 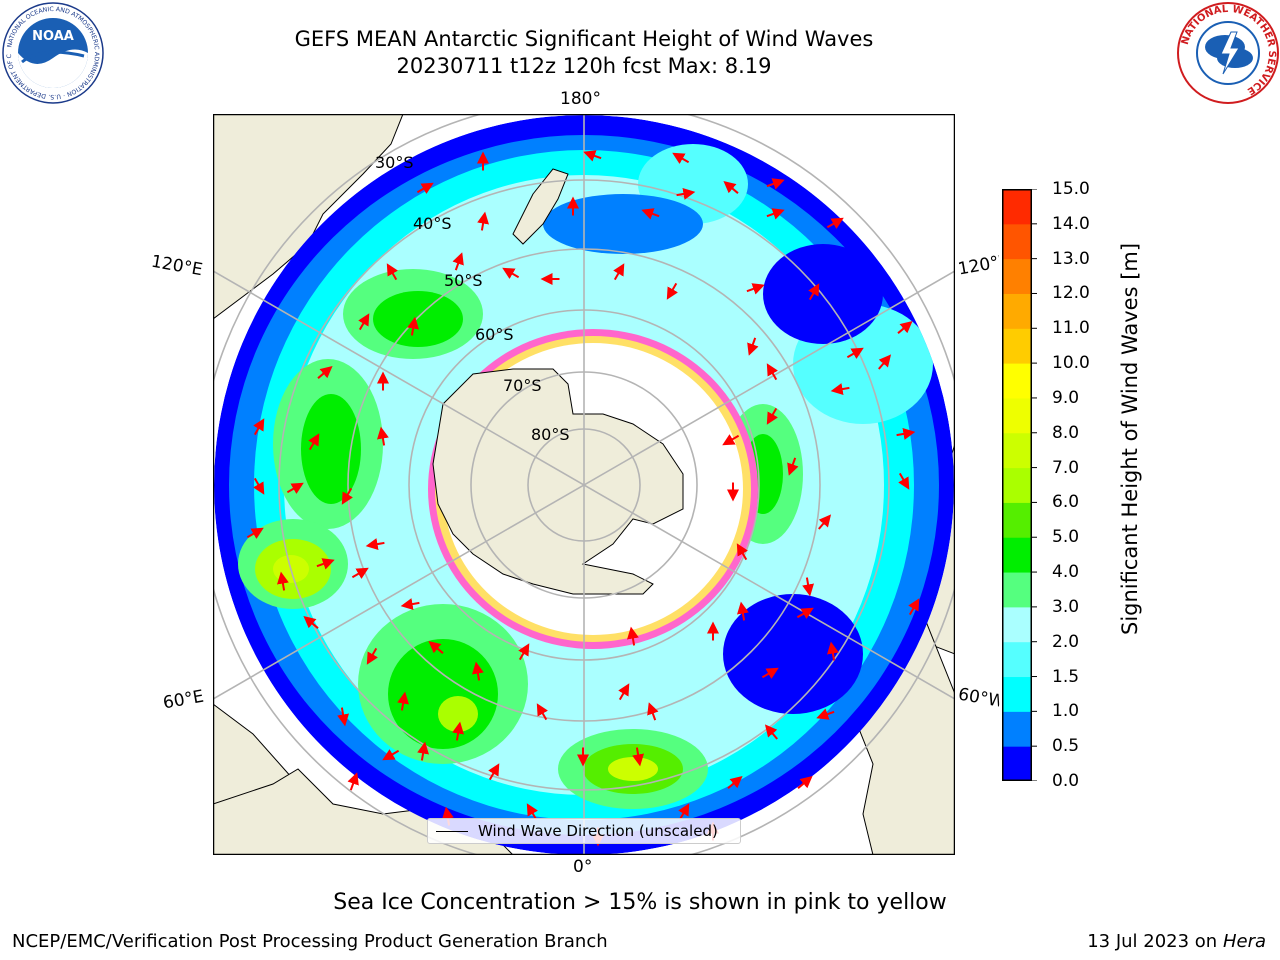 What do you see at coordinates (1066, 572) in the screenshot?
I see `colorbar-tick-label: 4.0` at bounding box center [1066, 572].